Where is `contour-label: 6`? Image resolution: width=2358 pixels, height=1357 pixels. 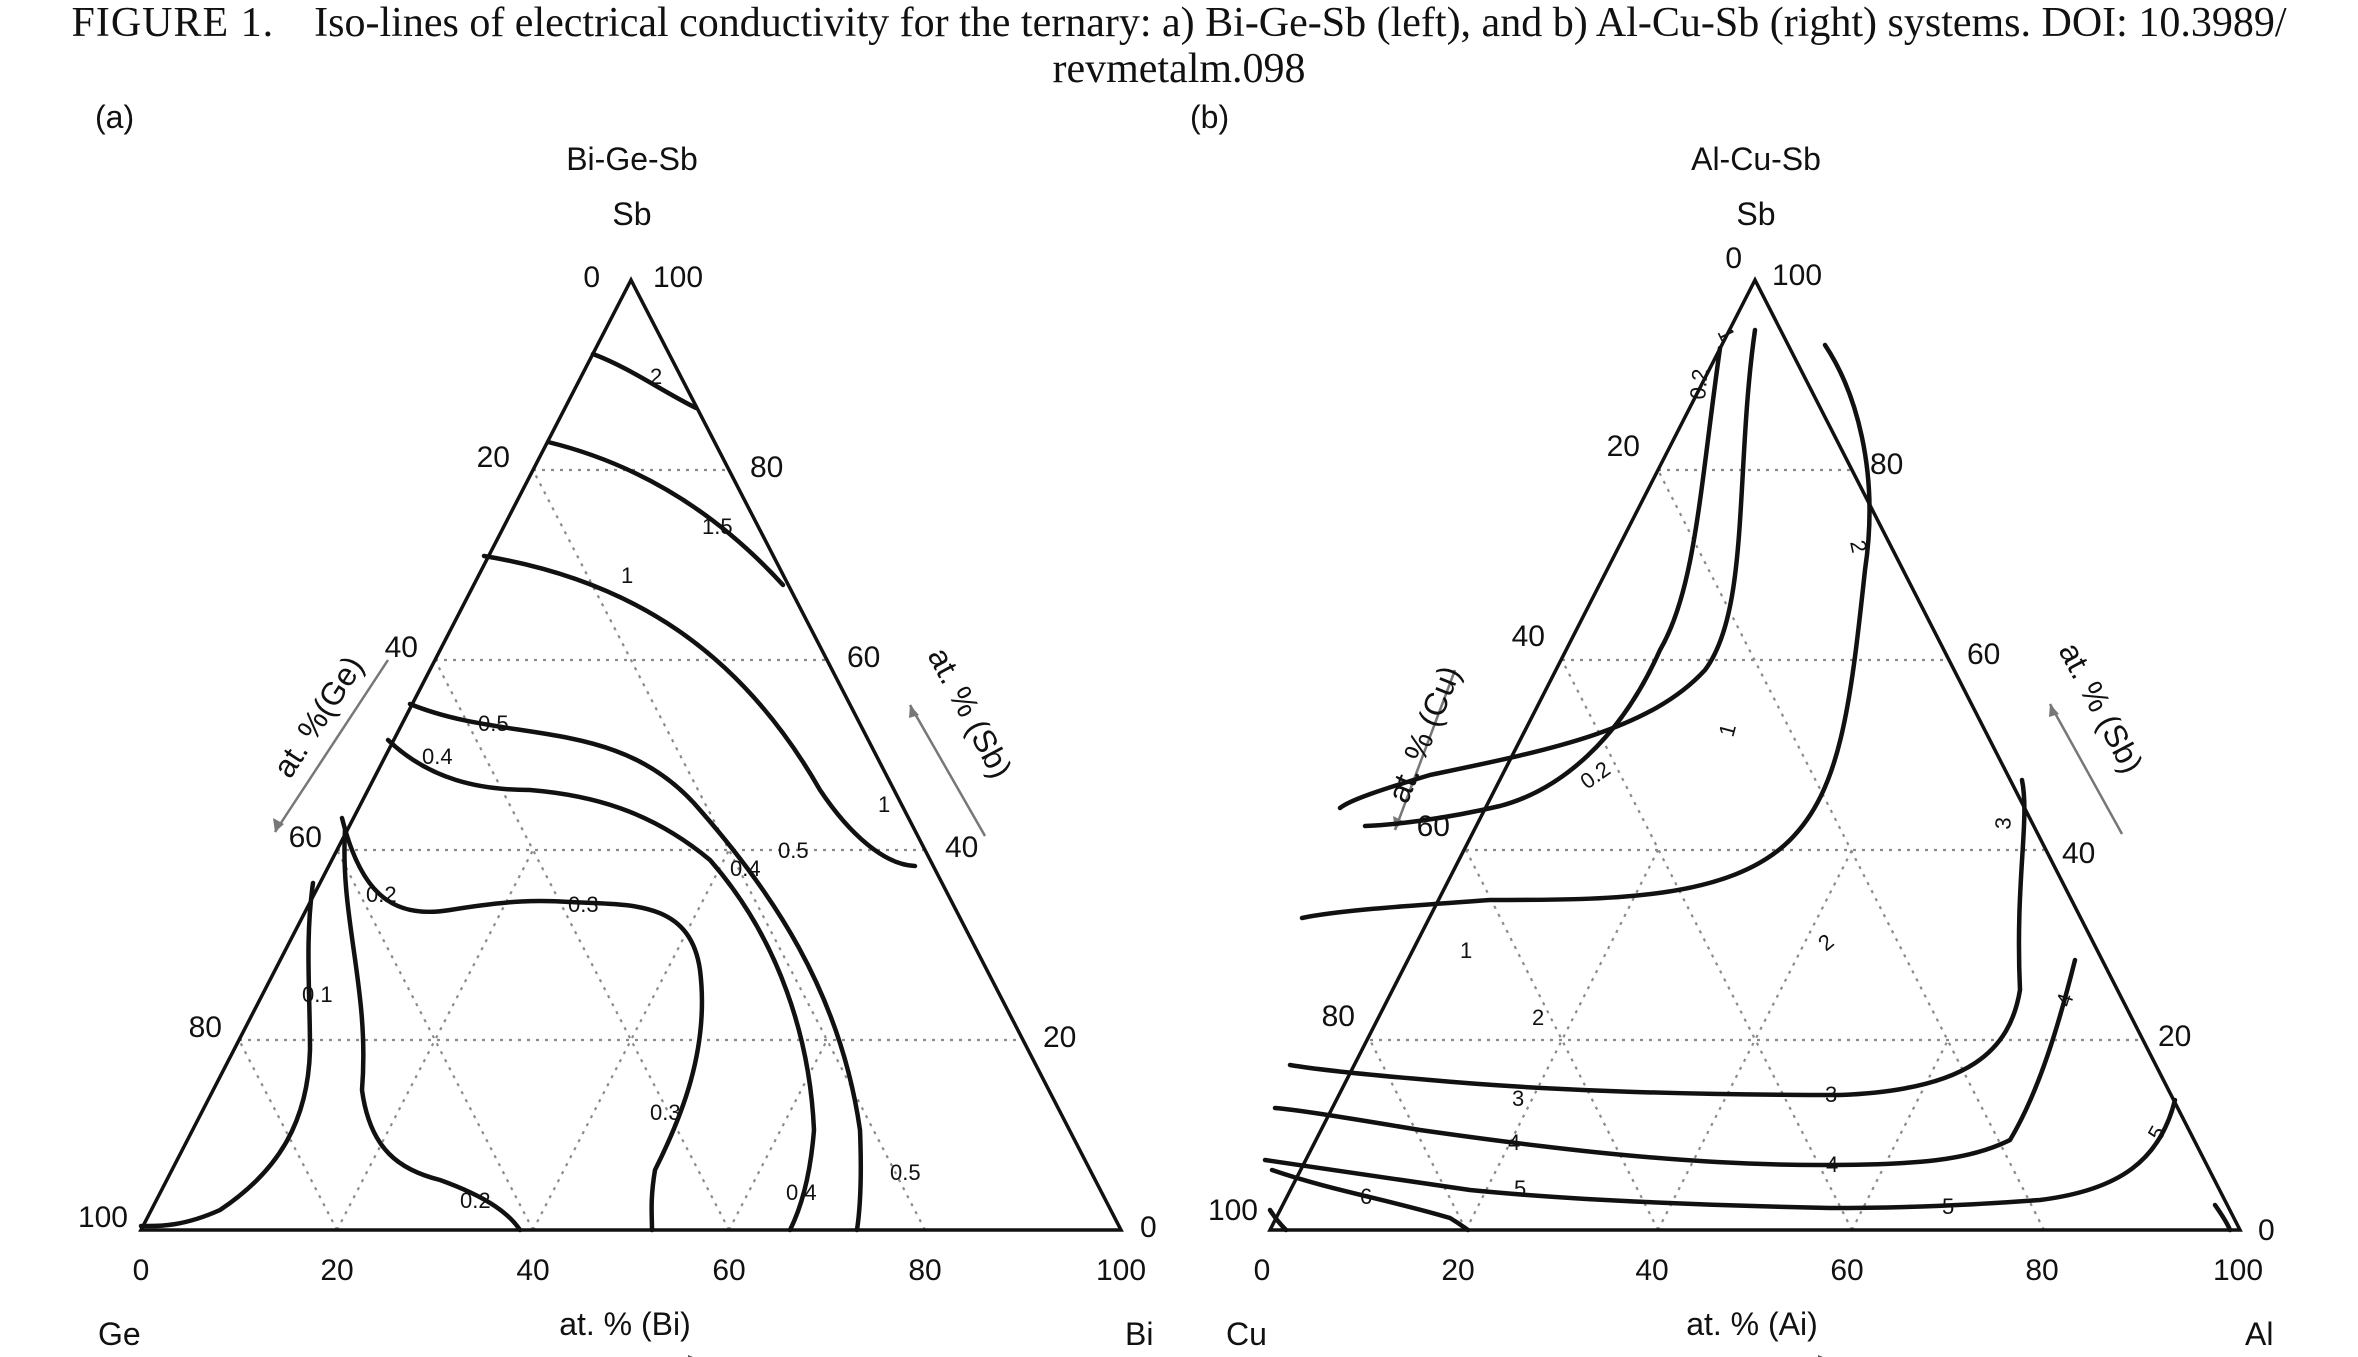 contour-label: 6 is located at coordinates (1366, 1196).